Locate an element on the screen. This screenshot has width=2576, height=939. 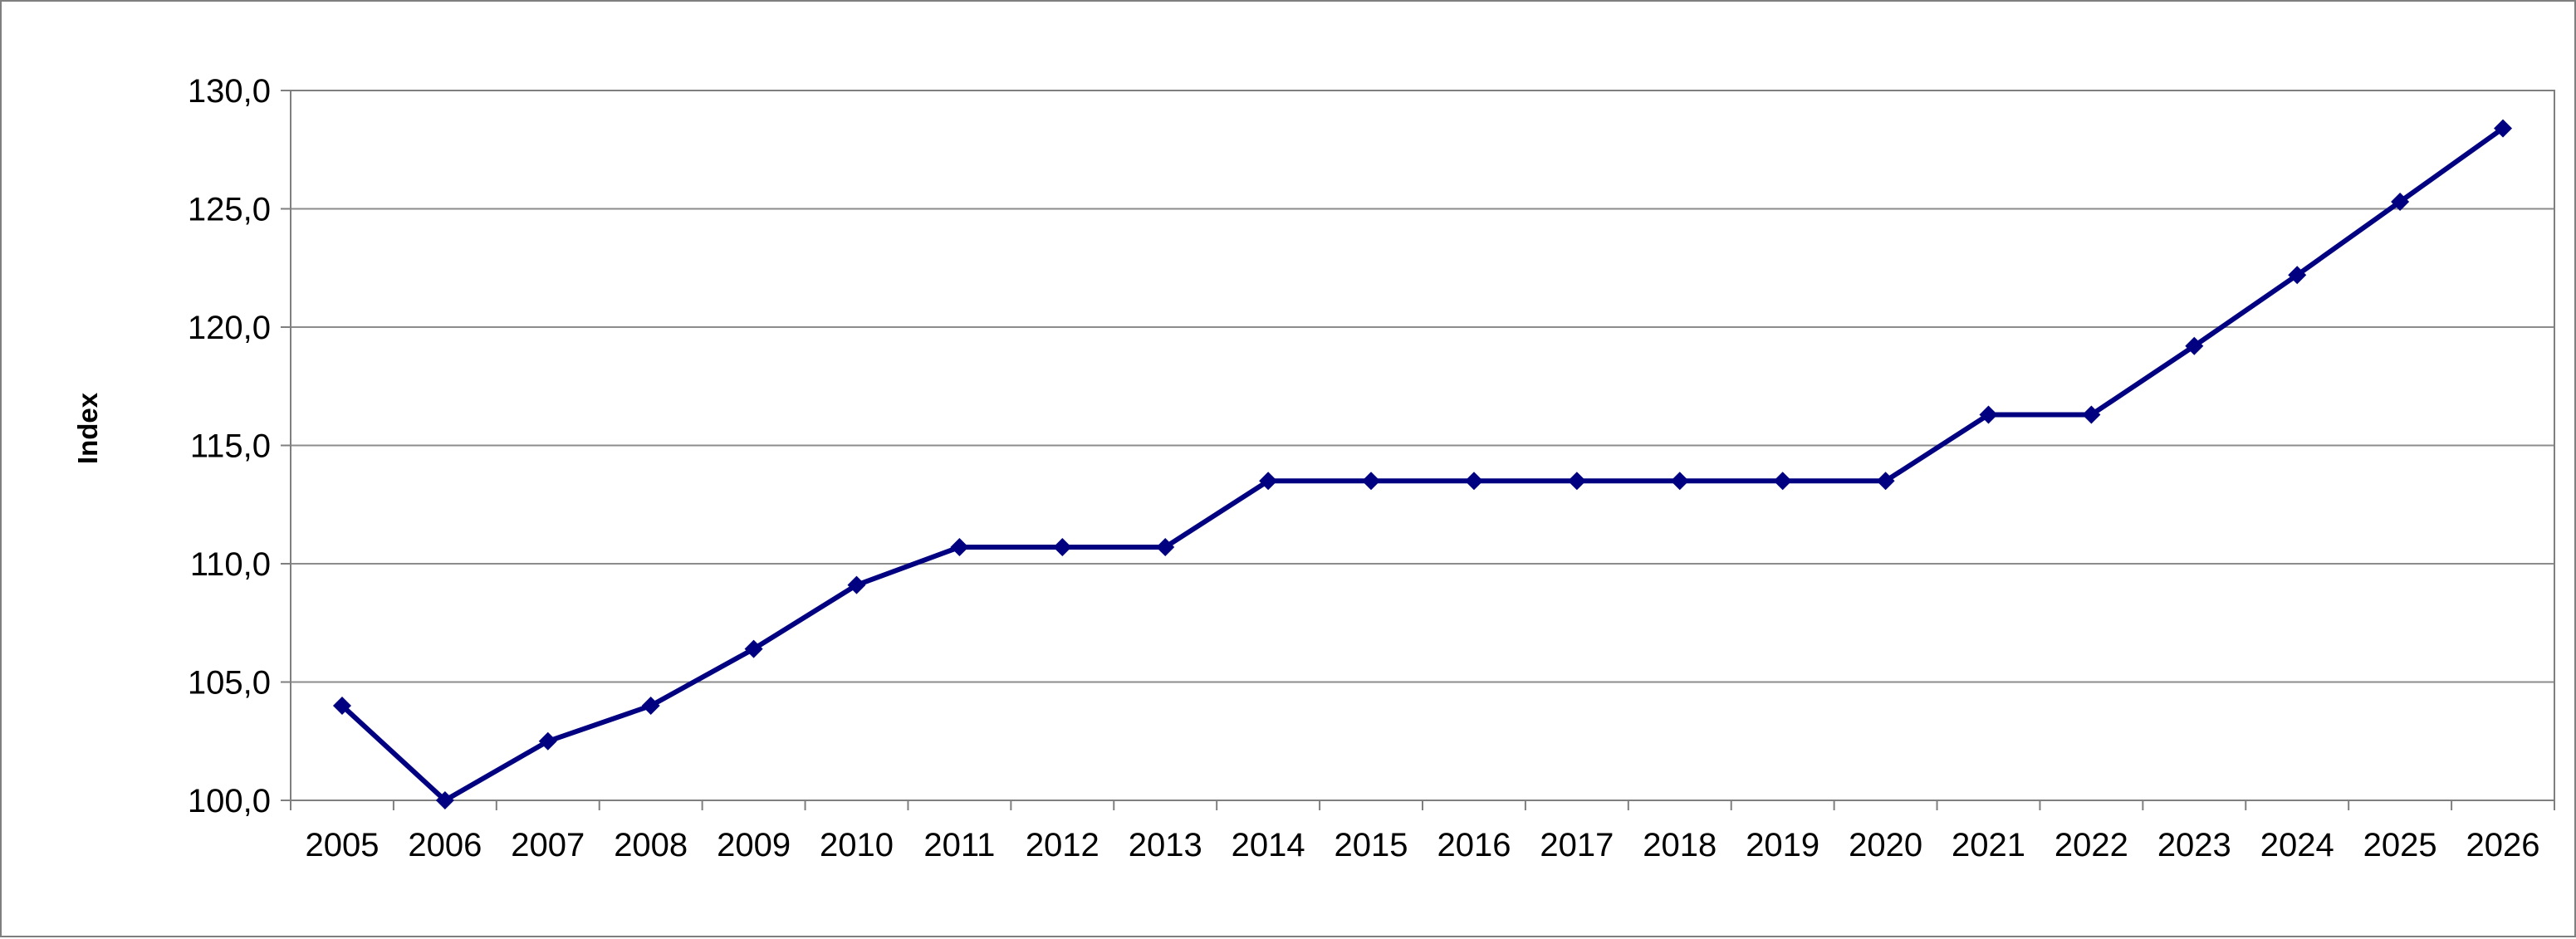
x-tick-label: 2009 is located at coordinates (754, 845).